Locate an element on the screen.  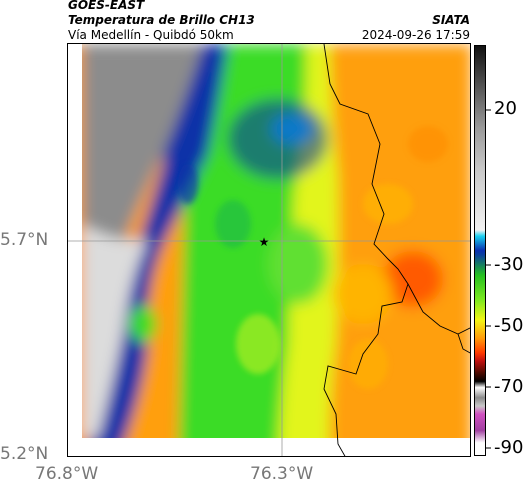
product-title: Temperatura de Brillo CH13 is located at coordinates (161, 20).